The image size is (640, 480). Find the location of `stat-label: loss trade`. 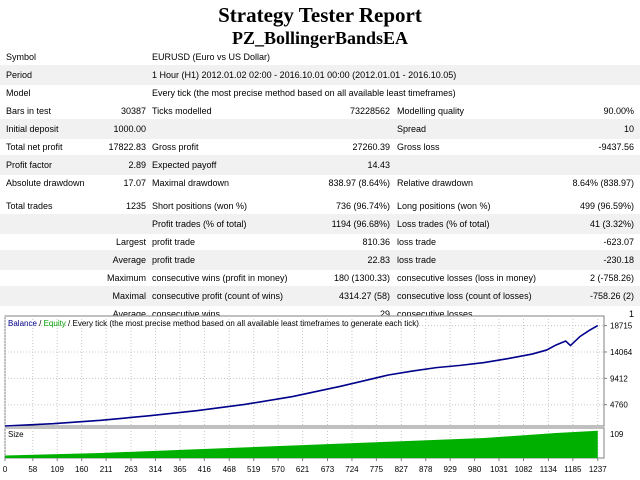

stat-label: loss trade is located at coordinates (417, 242).